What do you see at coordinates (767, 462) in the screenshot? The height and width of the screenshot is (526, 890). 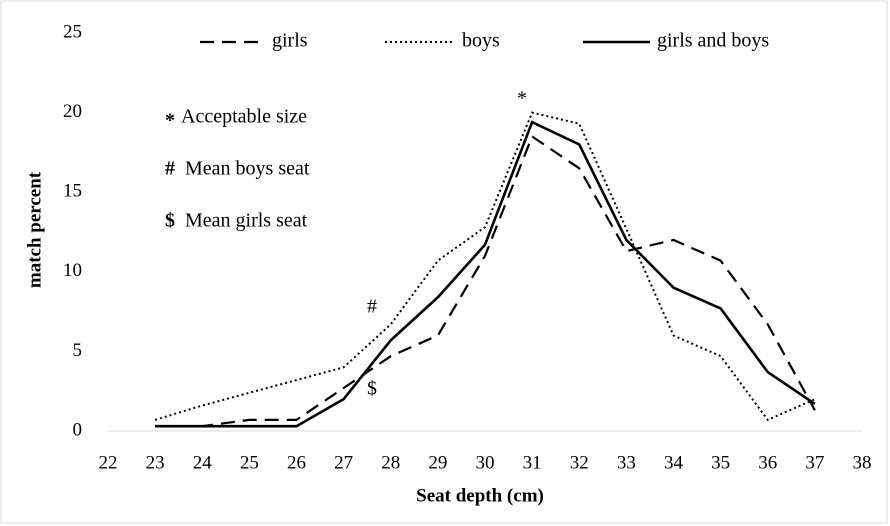 I see `x-tick-label: 36` at bounding box center [767, 462].